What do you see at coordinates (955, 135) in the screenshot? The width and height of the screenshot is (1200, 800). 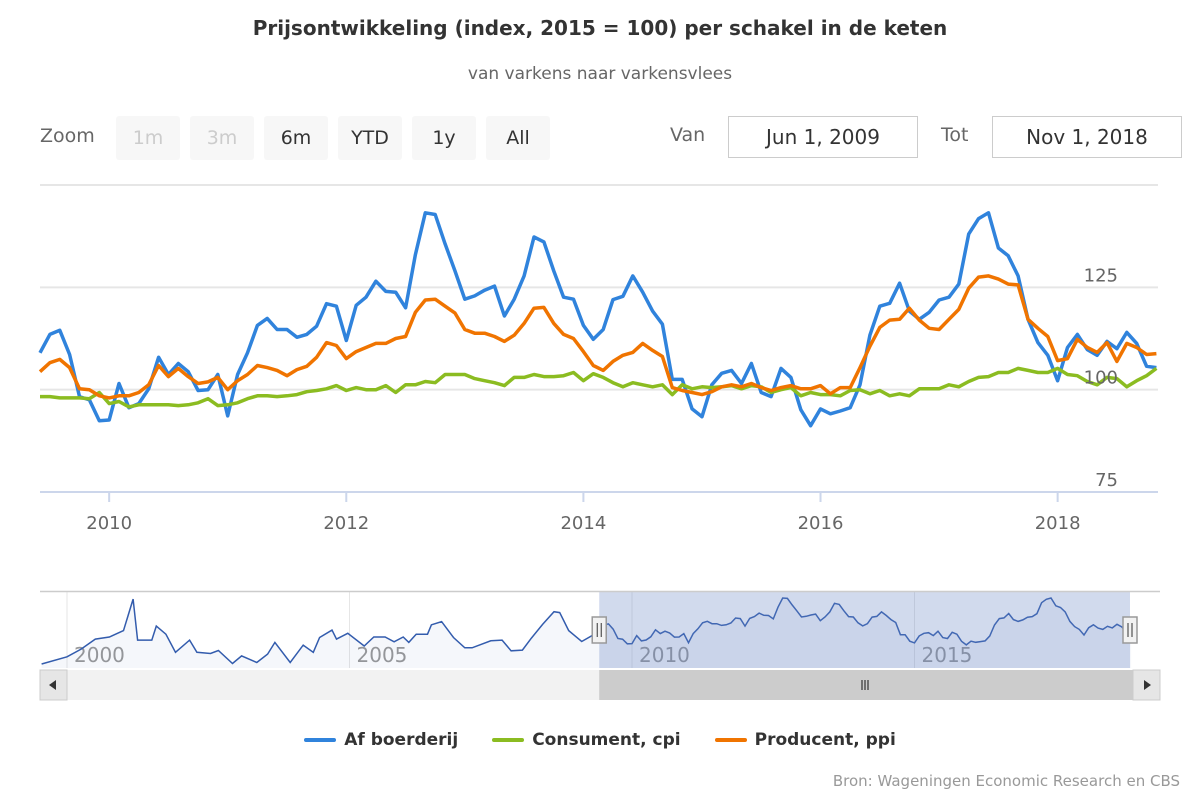 I see `to-label: Tot` at bounding box center [955, 135].